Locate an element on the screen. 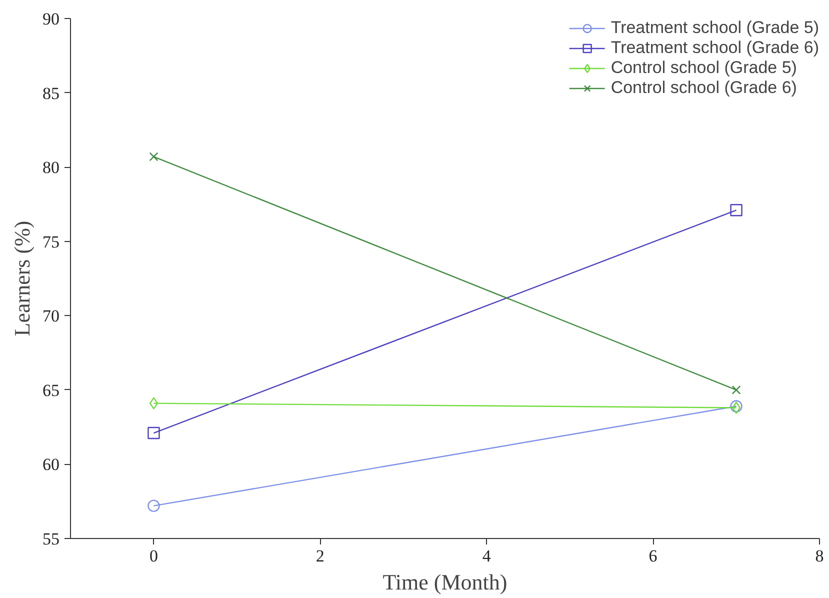  x-axis-title: Time (Month) is located at coordinates (445, 582).